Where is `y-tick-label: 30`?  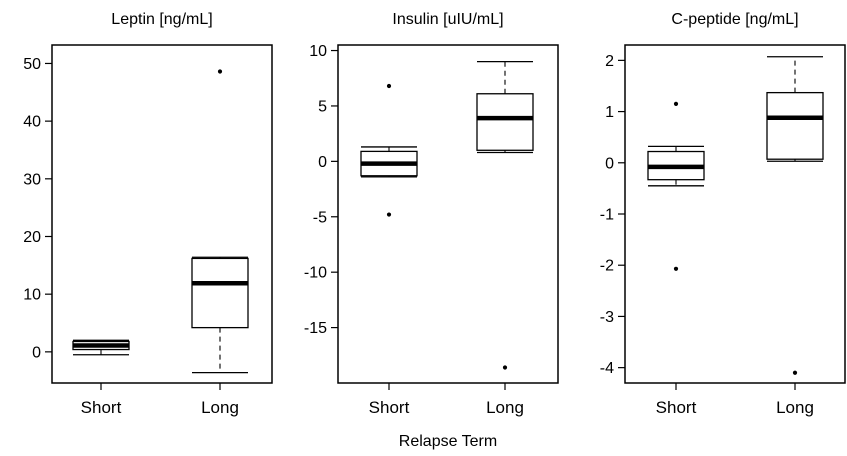 y-tick-label: 30 is located at coordinates (32, 179).